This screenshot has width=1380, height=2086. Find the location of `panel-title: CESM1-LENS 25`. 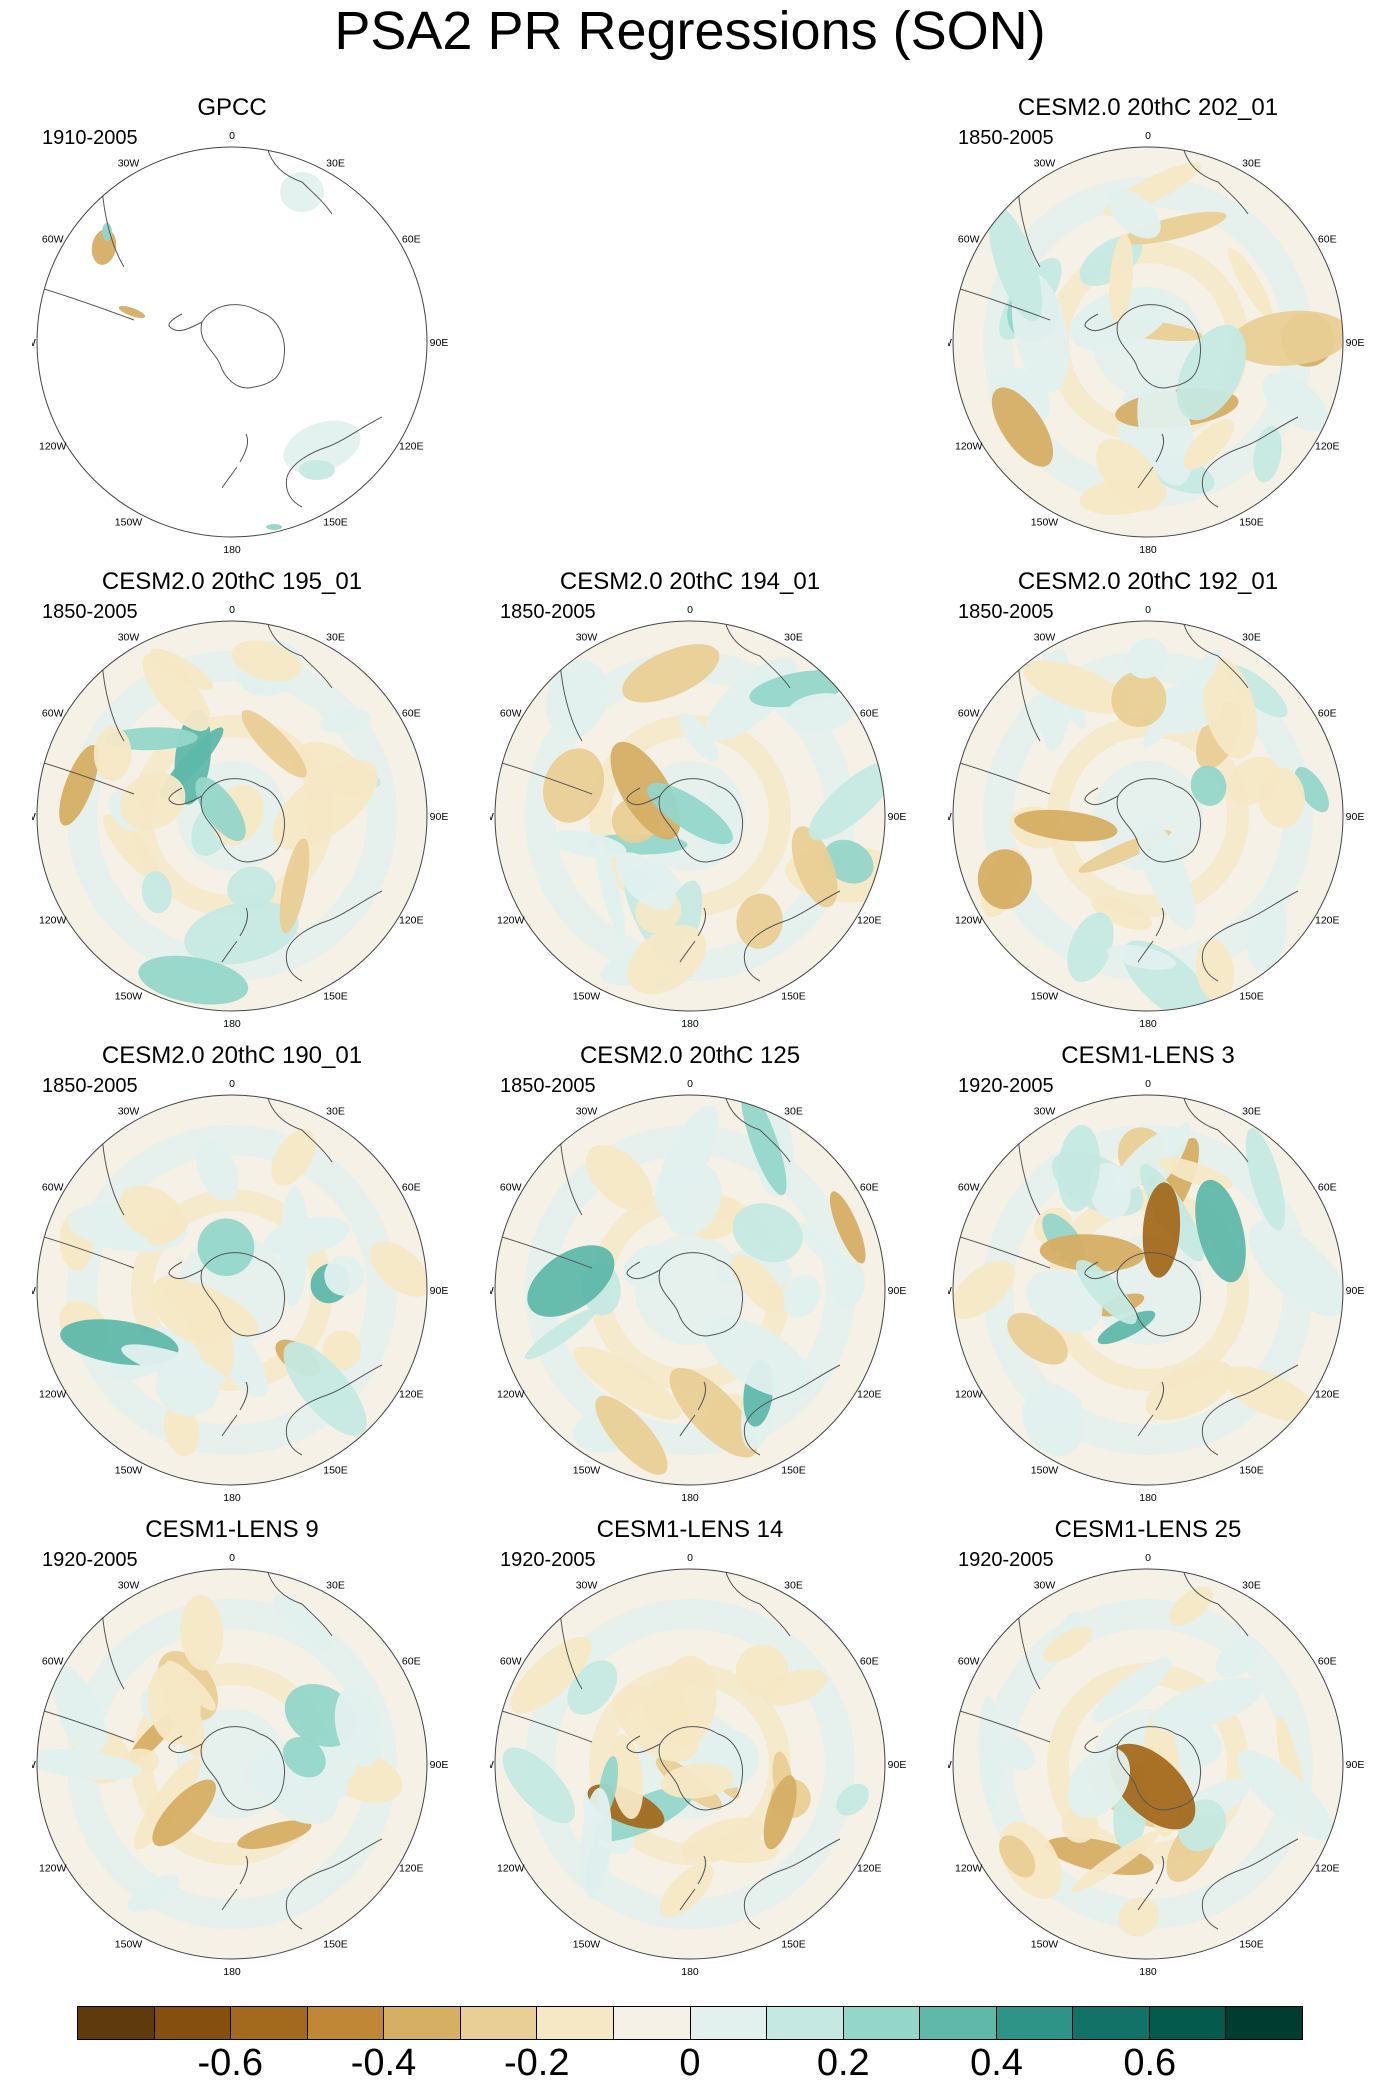

panel-title: CESM1-LENS 25 is located at coordinates (1148, 1529).